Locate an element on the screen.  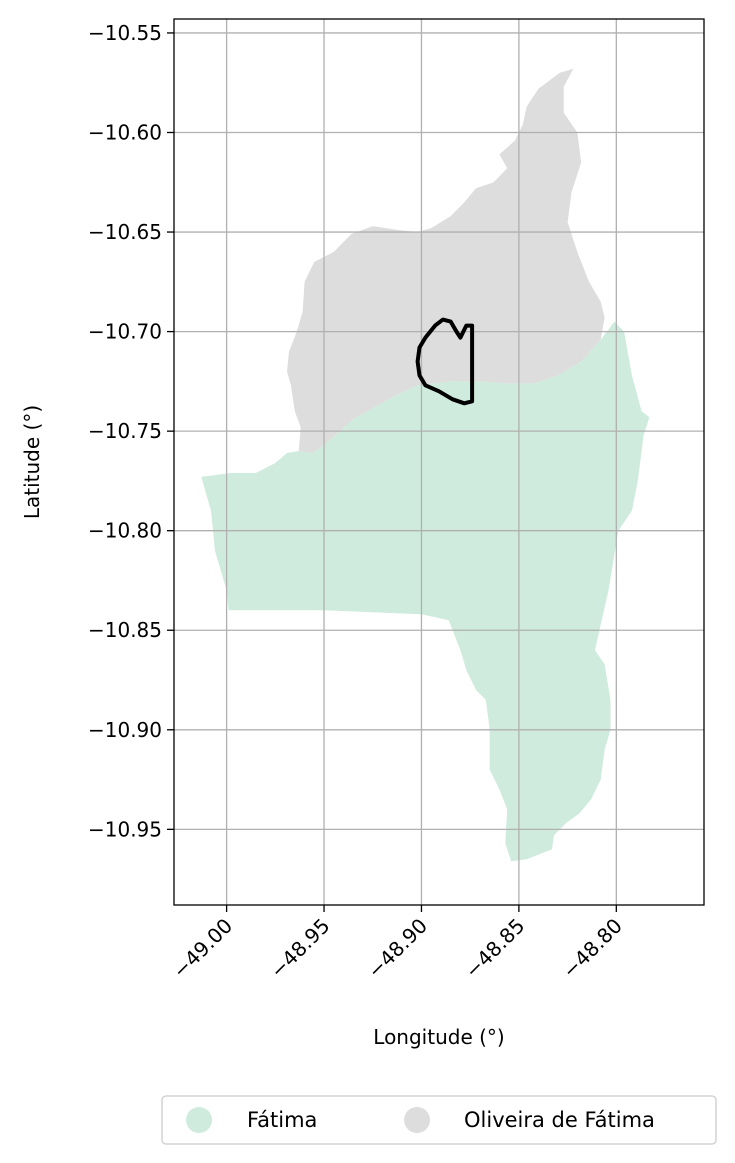
legend-swatch-fatima is located at coordinates (199, 1120).